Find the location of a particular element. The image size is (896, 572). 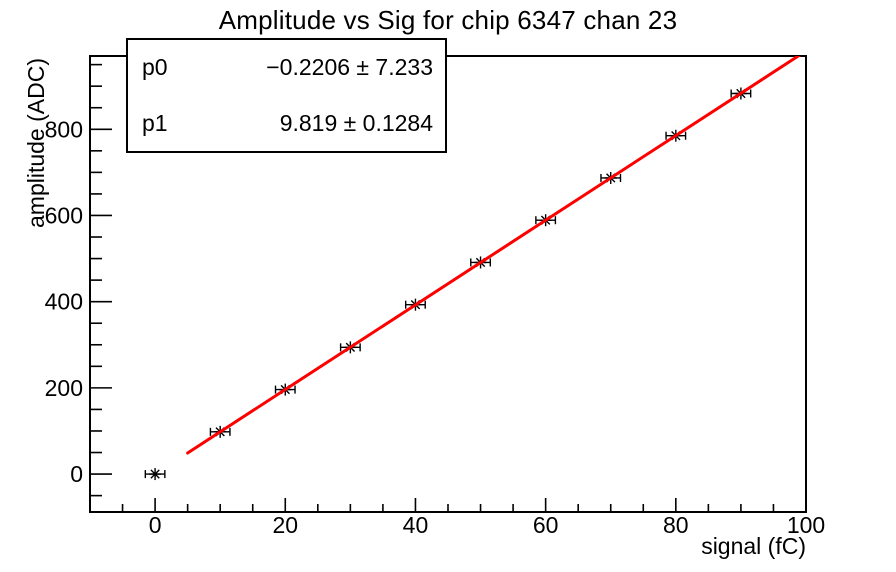

stats-param-value: 9.819 ± 0.1284 is located at coordinates (356, 122).